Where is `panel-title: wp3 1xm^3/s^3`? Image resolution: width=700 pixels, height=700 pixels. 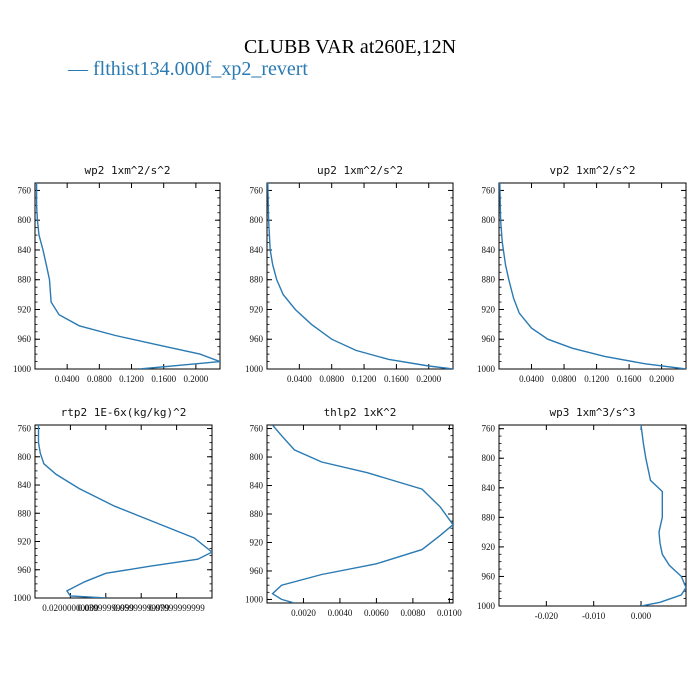 panel-title: wp3 1xm^3/s^3 is located at coordinates (592, 412).